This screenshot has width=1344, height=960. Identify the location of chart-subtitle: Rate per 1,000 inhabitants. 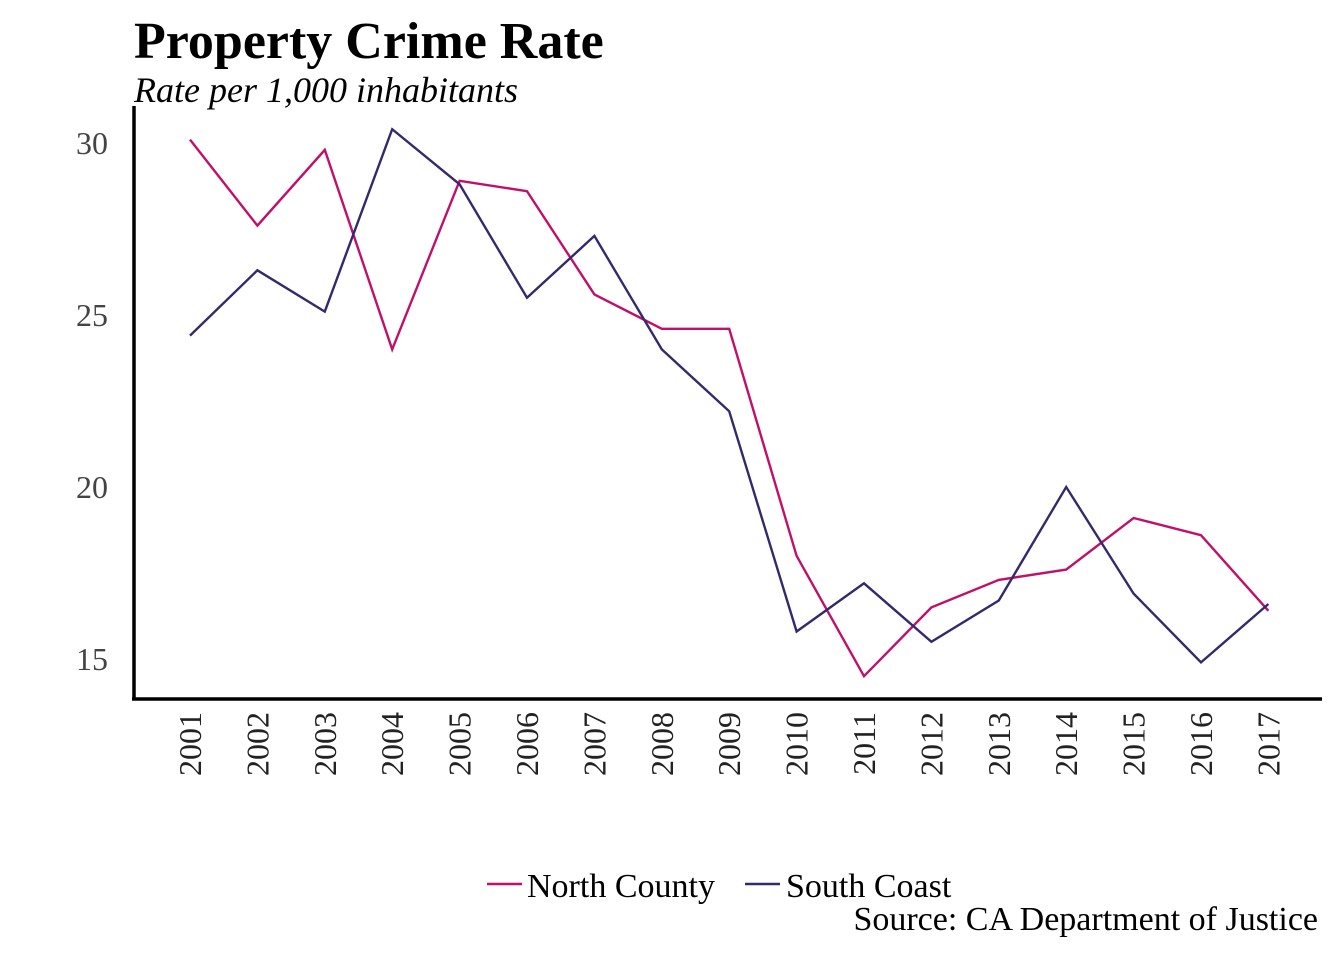
(325, 90).